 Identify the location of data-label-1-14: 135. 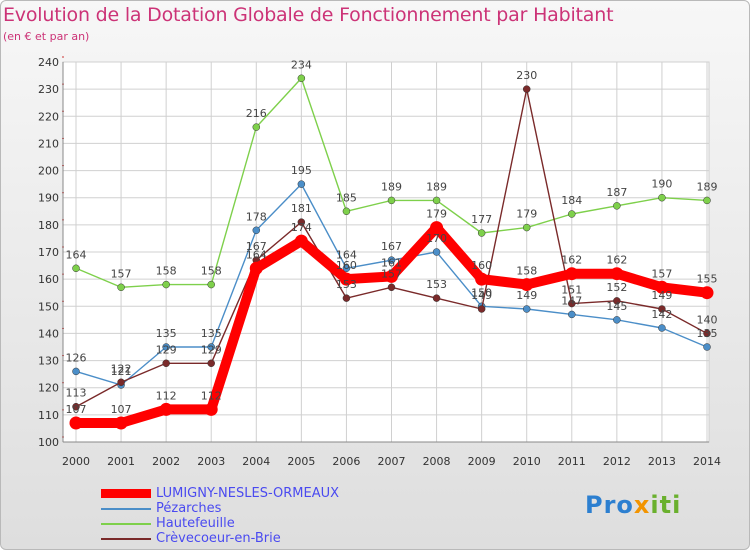
(707, 333).